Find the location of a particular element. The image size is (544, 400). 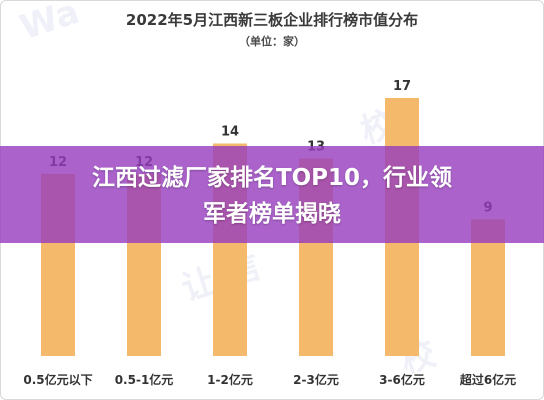

headline-line-1: 江西过滤厂家排名TOP10，行业领 is located at coordinates (272, 178).